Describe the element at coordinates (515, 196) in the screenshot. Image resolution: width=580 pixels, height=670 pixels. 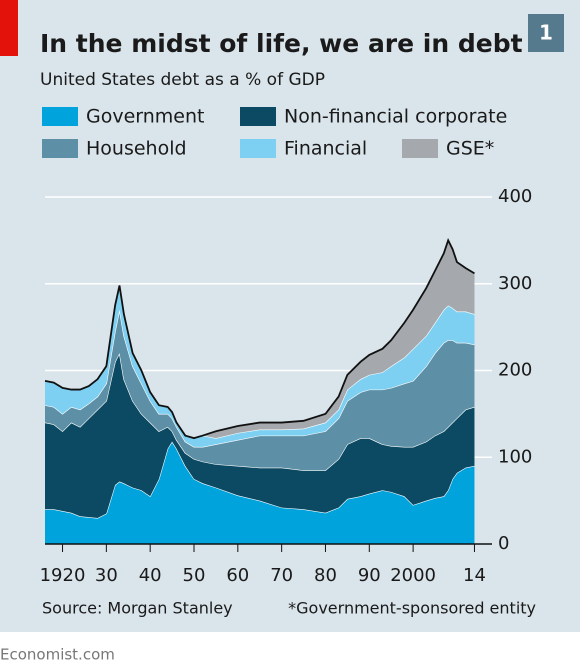
I see `y-tick-label: 400` at that location.